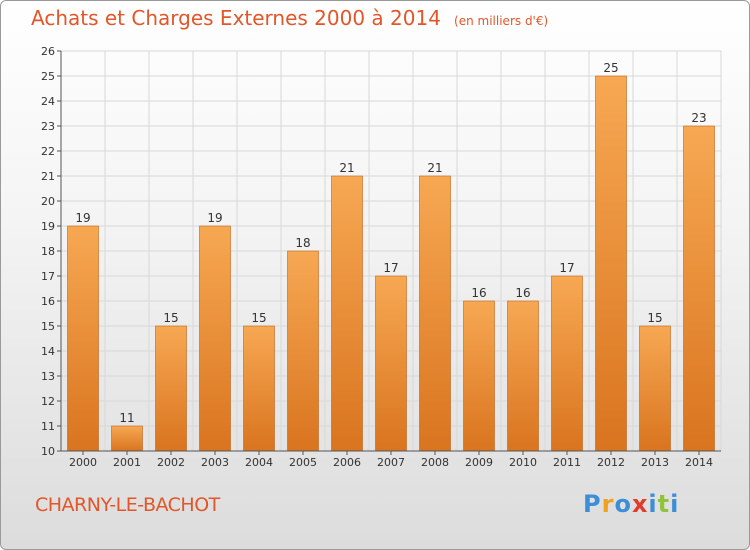 Image resolution: width=750 pixels, height=550 pixels. Describe the element at coordinates (435, 313) in the screenshot. I see `bar-2008` at that location.